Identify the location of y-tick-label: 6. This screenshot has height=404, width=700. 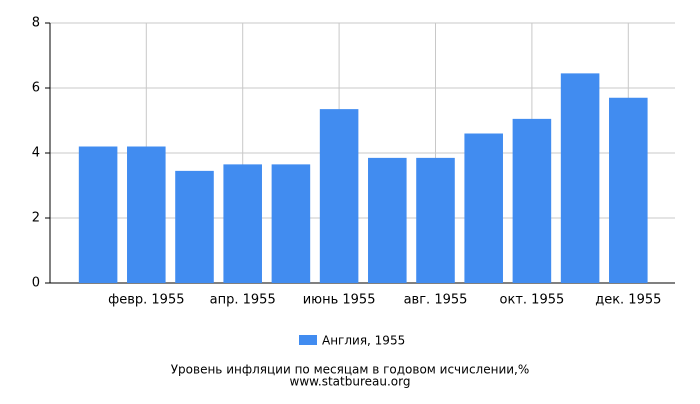
(36, 88).